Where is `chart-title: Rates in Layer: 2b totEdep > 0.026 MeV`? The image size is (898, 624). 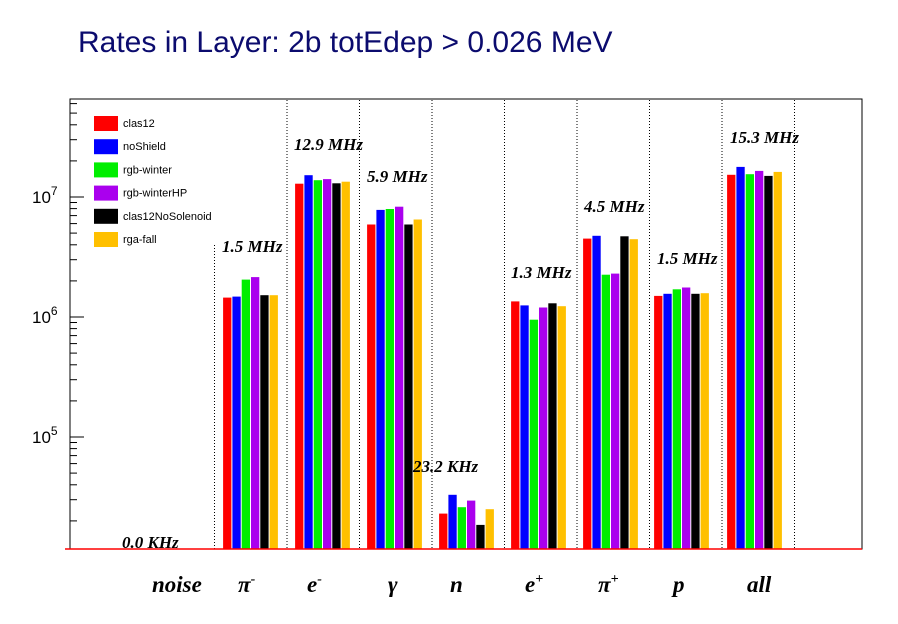 chart-title: Rates in Layer: 2b totEdep > 0.026 MeV is located at coordinates (345, 42).